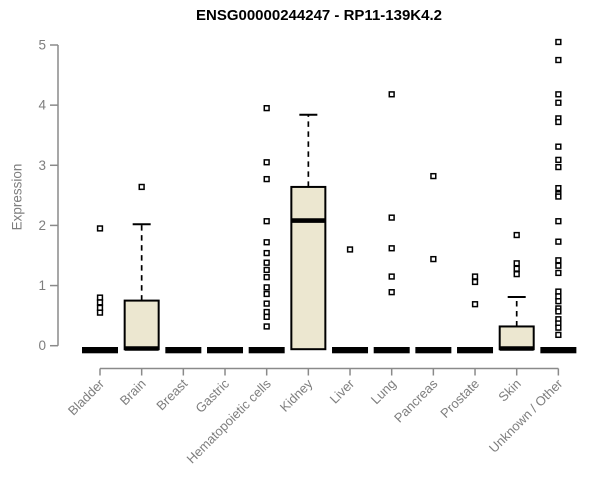  Describe the element at coordinates (42, 285) in the screenshot. I see `y-tick-label: 1` at that location.